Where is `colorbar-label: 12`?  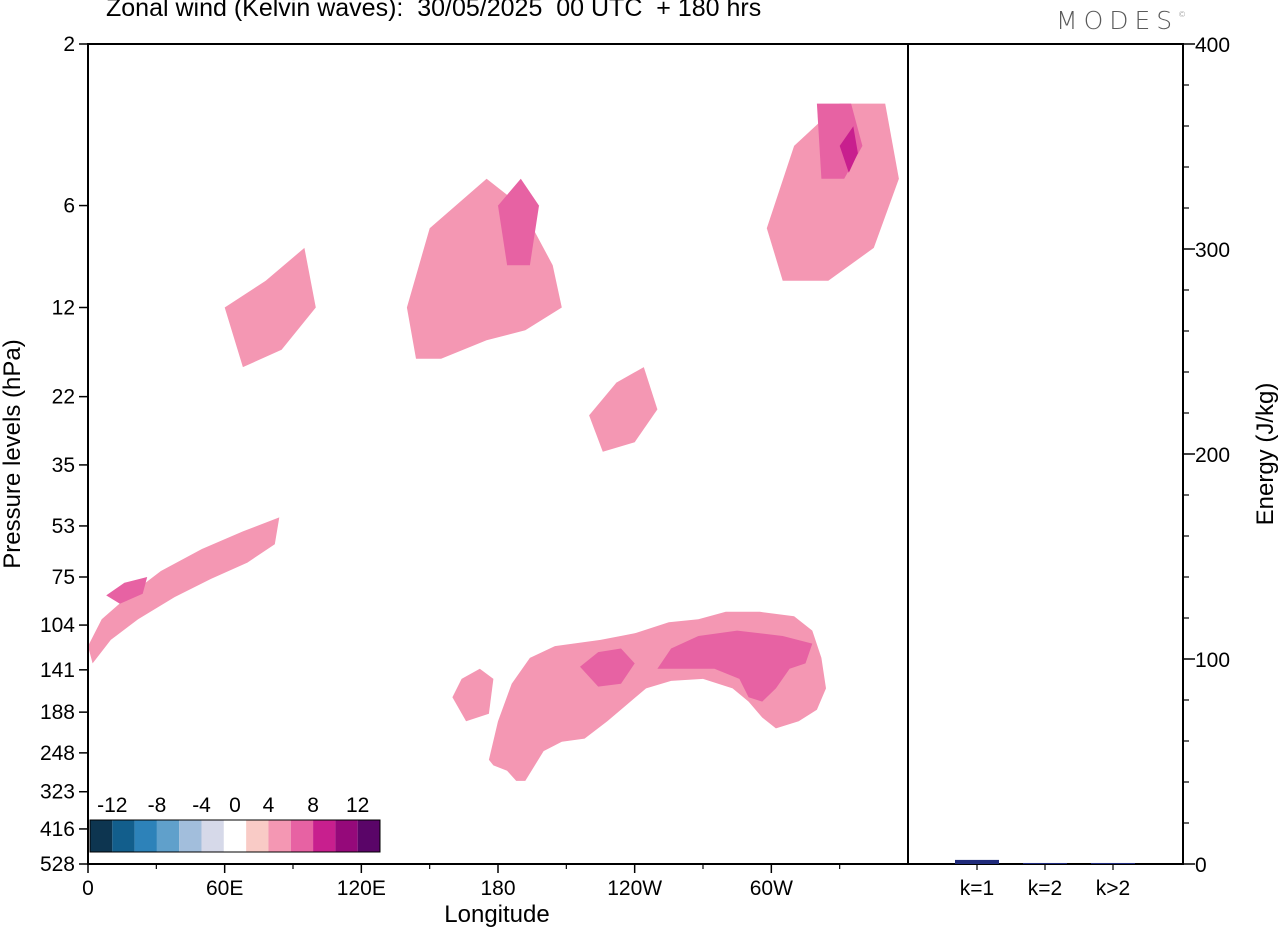
colorbar-label: 12 is located at coordinates (357, 805).